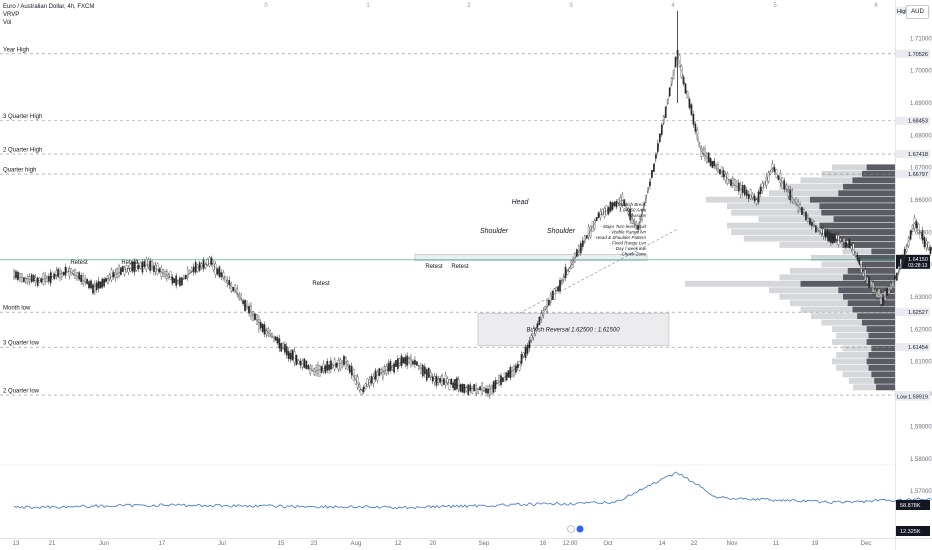 The width and height of the screenshot is (932, 550). I want to click on indicator-vol: Vol, so click(7, 23).